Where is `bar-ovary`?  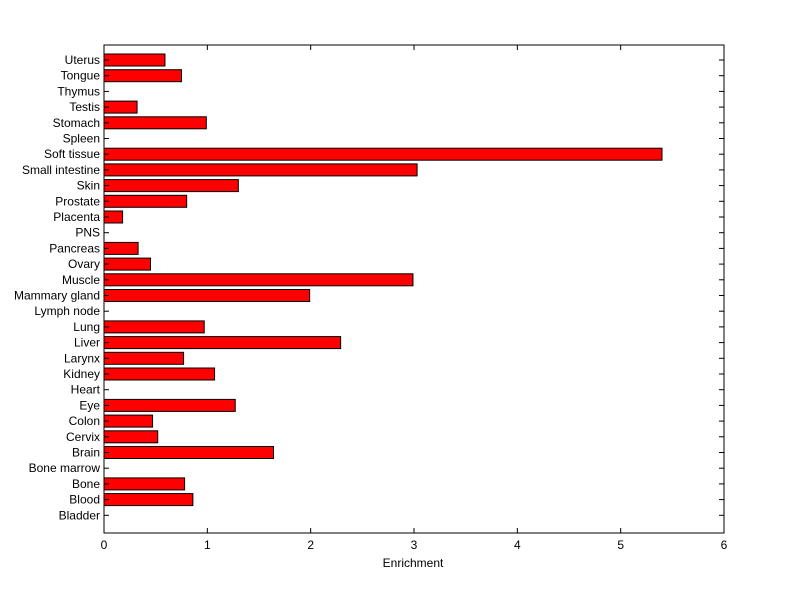 bar-ovary is located at coordinates (127, 264).